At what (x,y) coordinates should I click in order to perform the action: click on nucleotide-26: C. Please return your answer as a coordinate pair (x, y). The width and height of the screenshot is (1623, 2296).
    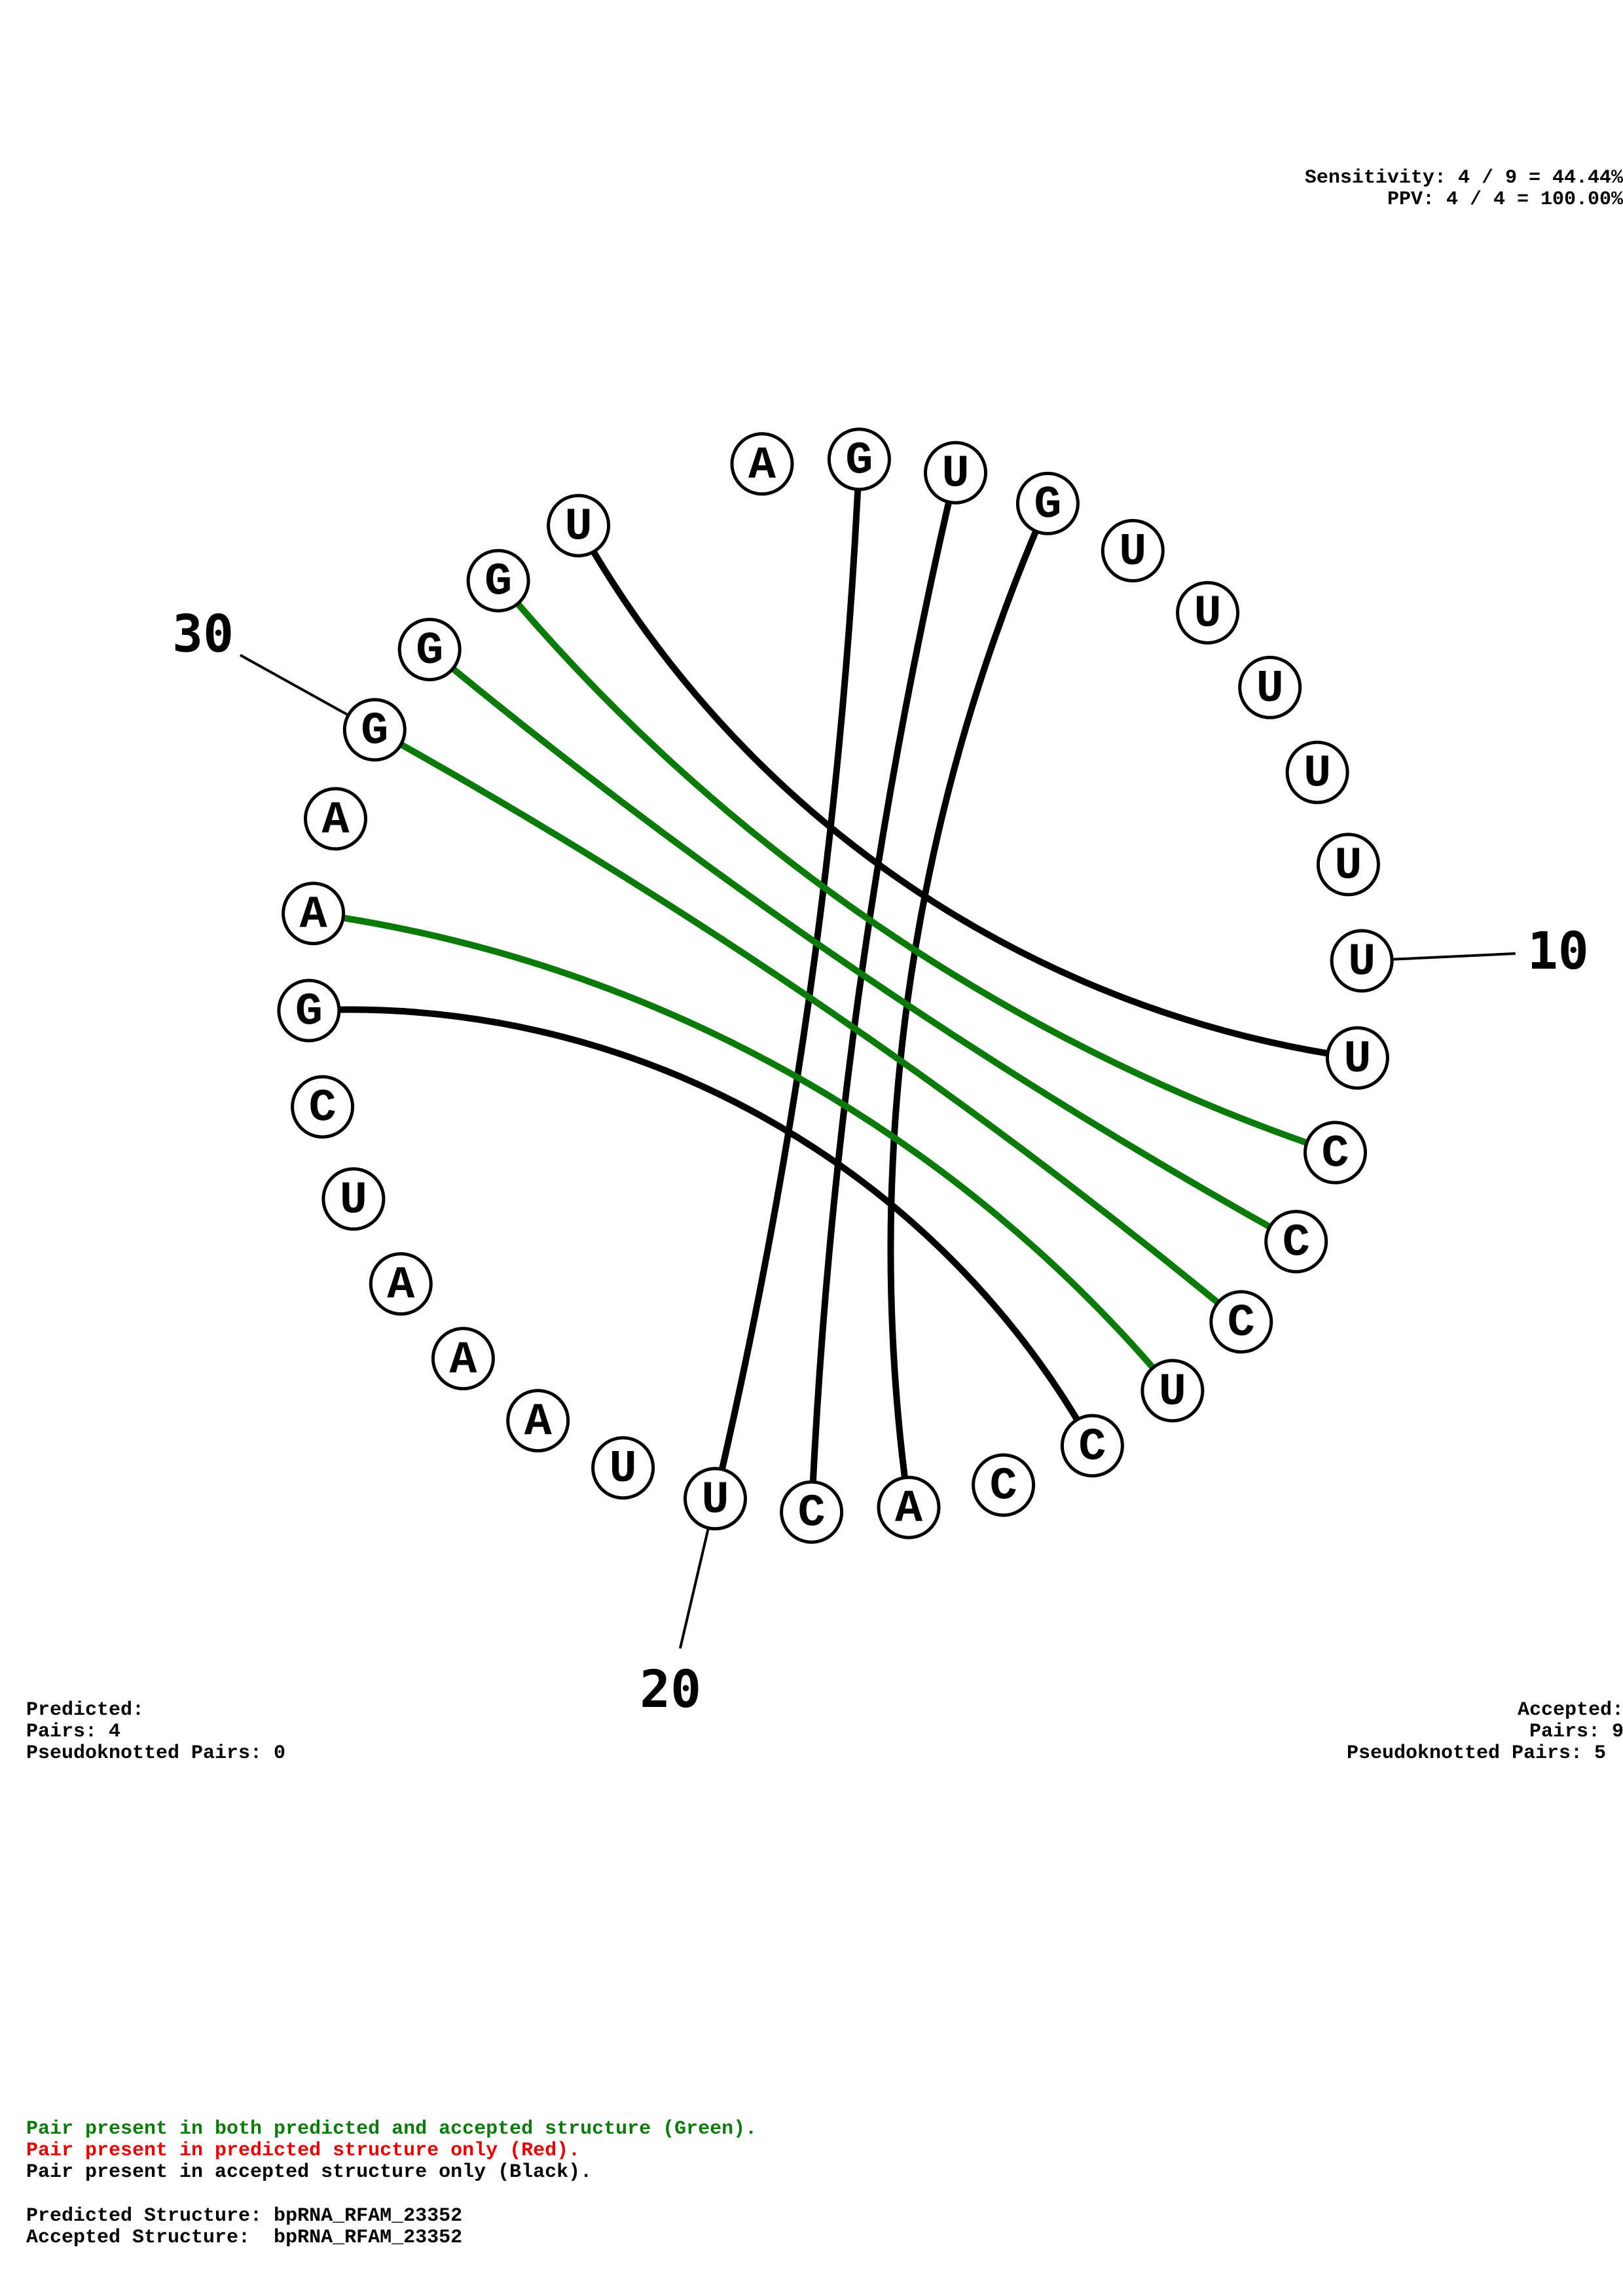
    Looking at the image, I should click on (323, 1107).